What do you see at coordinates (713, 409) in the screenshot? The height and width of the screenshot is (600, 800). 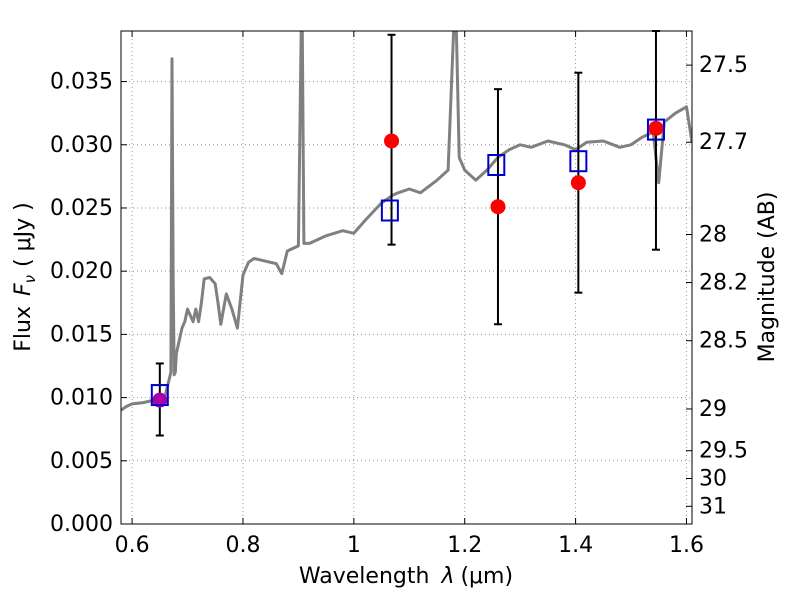 I see `y2-tick-label: 29` at bounding box center [713, 409].